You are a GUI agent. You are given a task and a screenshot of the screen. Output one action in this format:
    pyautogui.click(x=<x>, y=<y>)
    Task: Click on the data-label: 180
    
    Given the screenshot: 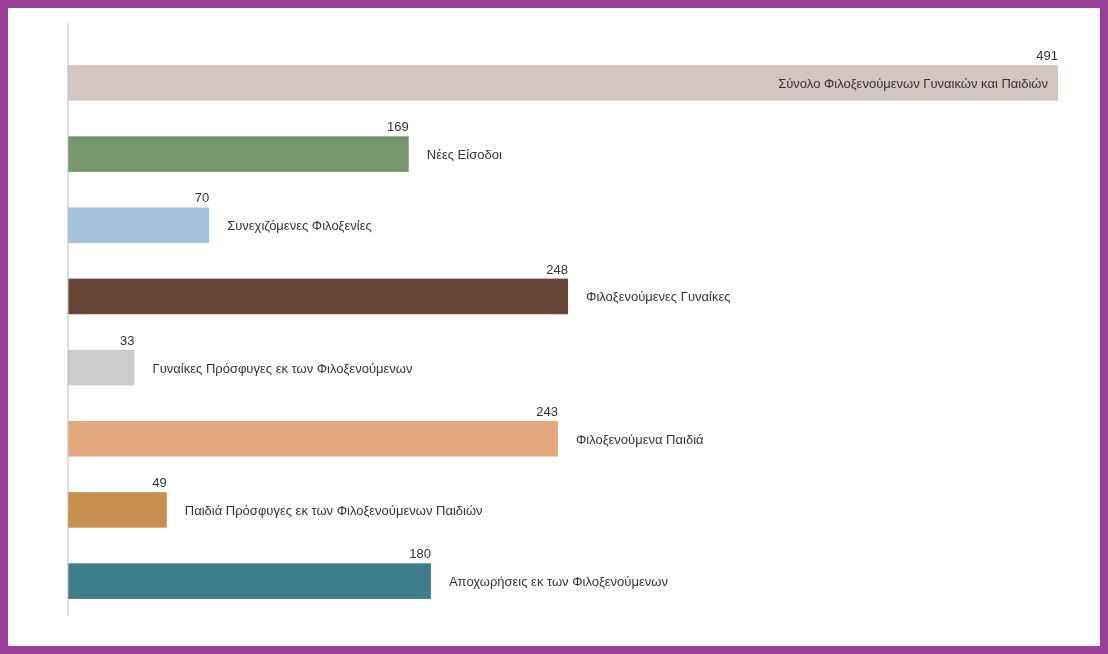 What is the action you would take?
    pyautogui.click(x=420, y=554)
    